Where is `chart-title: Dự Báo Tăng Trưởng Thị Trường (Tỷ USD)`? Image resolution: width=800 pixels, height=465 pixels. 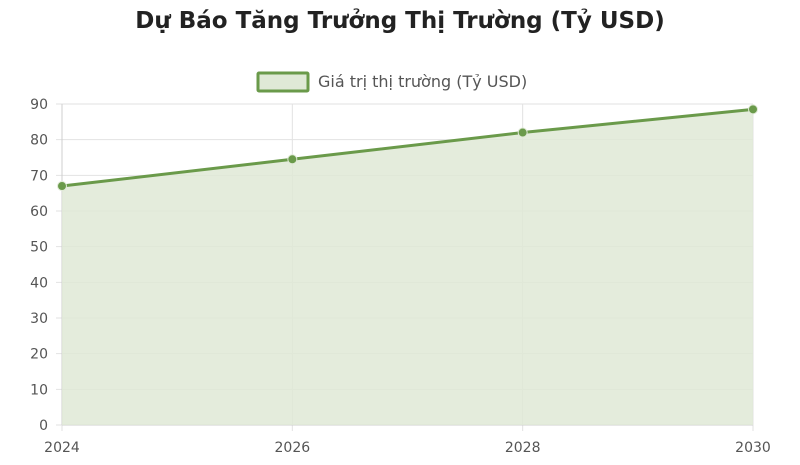 chart-title: Dự Báo Tăng Trưởng Thị Trường (Tỷ USD) is located at coordinates (400, 21).